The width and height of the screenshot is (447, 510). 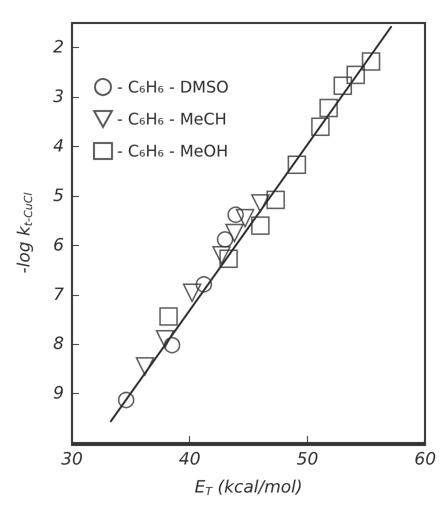 What do you see at coordinates (173, 87) in the screenshot?
I see `legend-label: - C₆H₆ - DMSO` at bounding box center [173, 87].